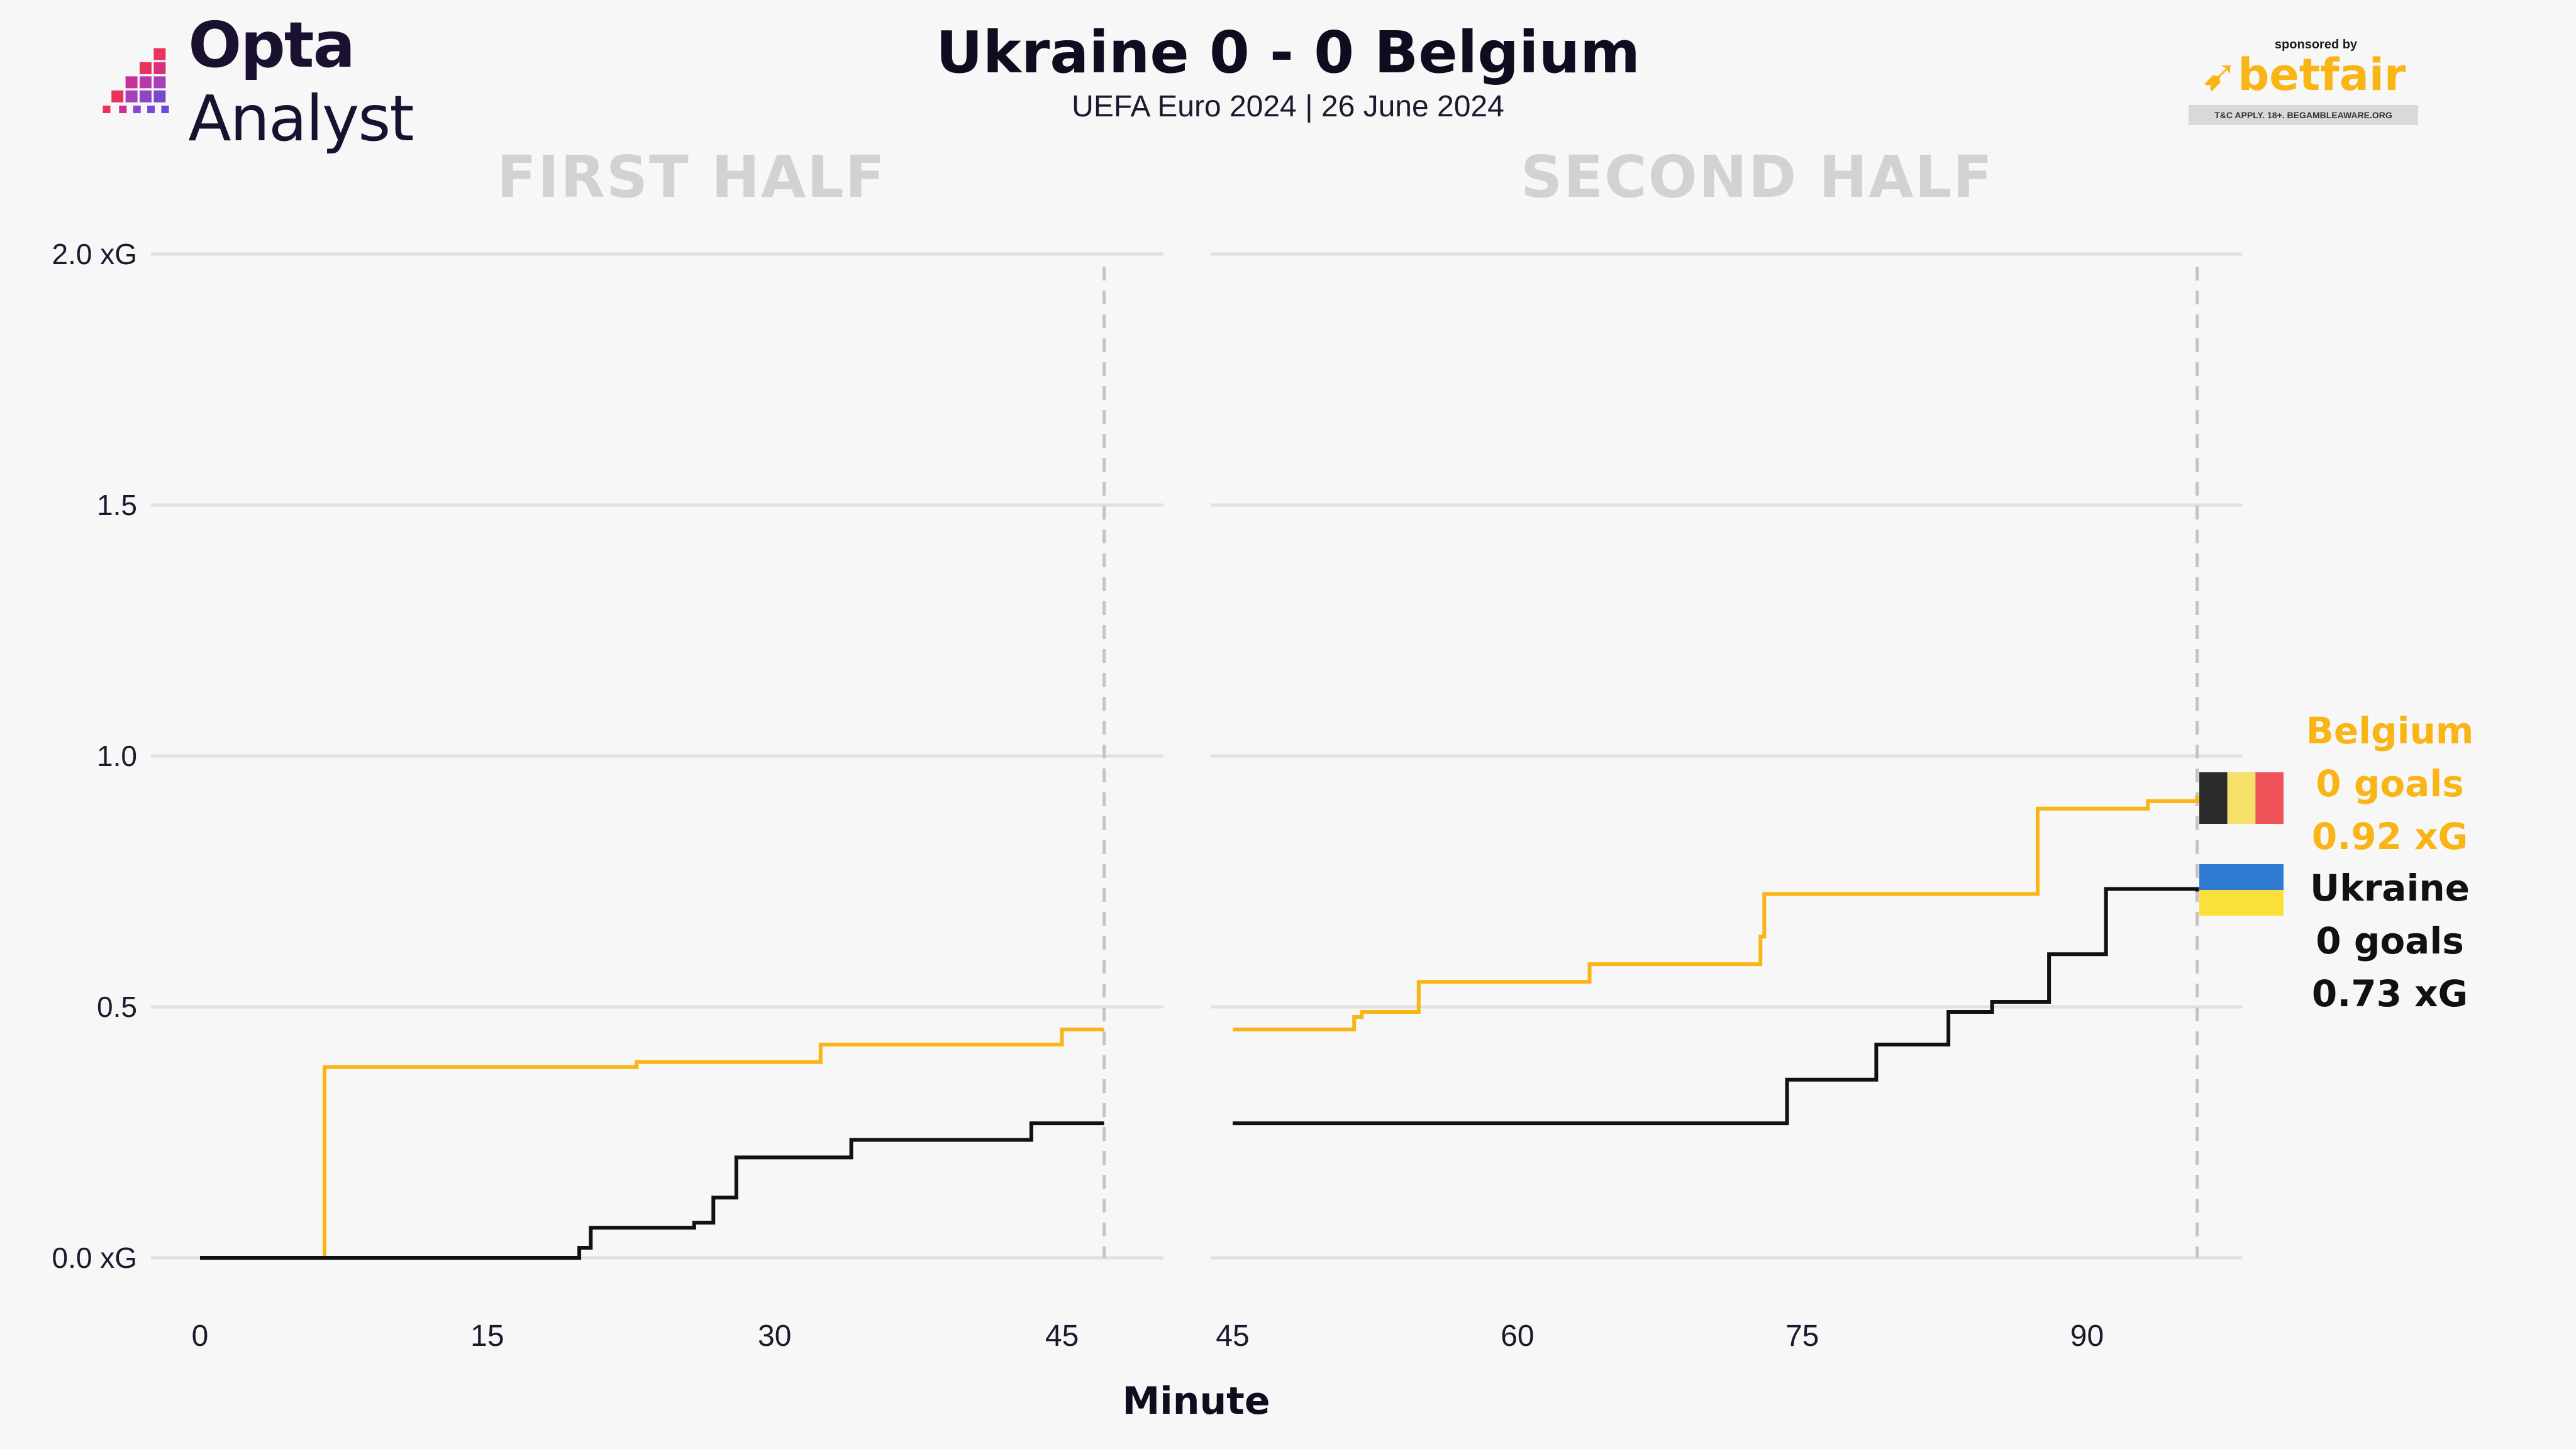 This screenshot has width=2576, height=1449. I want to click on chart-title: Ukraine 0 - 0 Belgium, so click(1288, 52).